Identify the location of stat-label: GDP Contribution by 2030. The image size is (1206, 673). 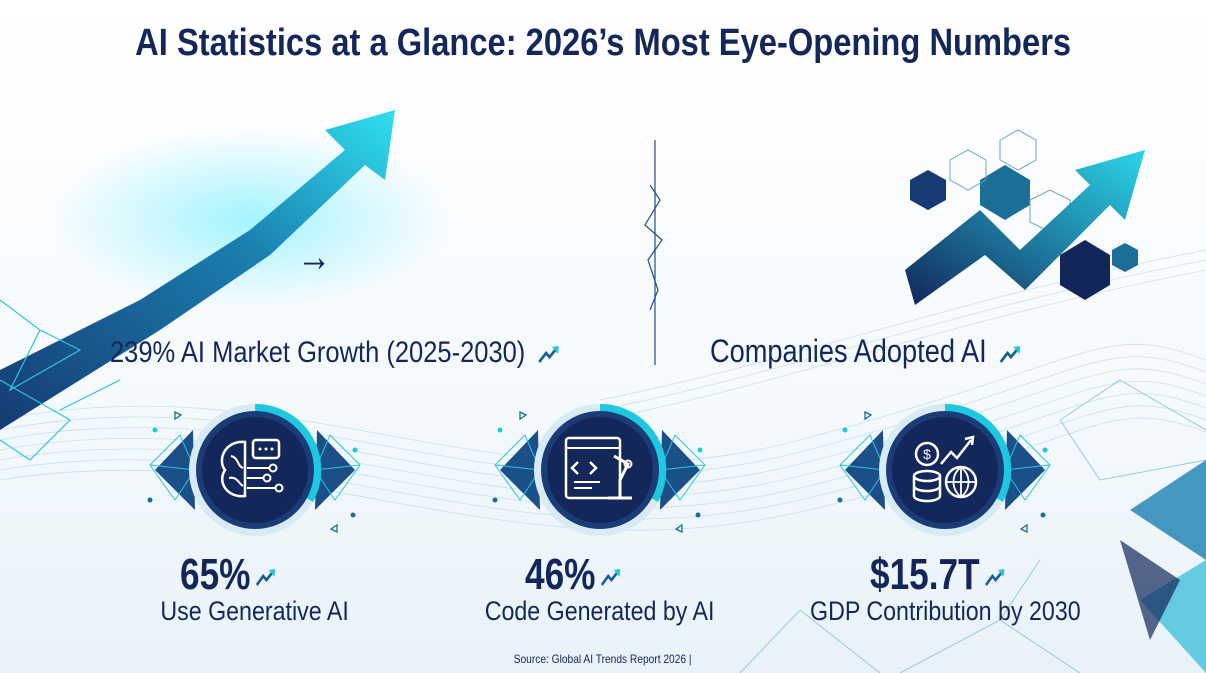
(945, 611).